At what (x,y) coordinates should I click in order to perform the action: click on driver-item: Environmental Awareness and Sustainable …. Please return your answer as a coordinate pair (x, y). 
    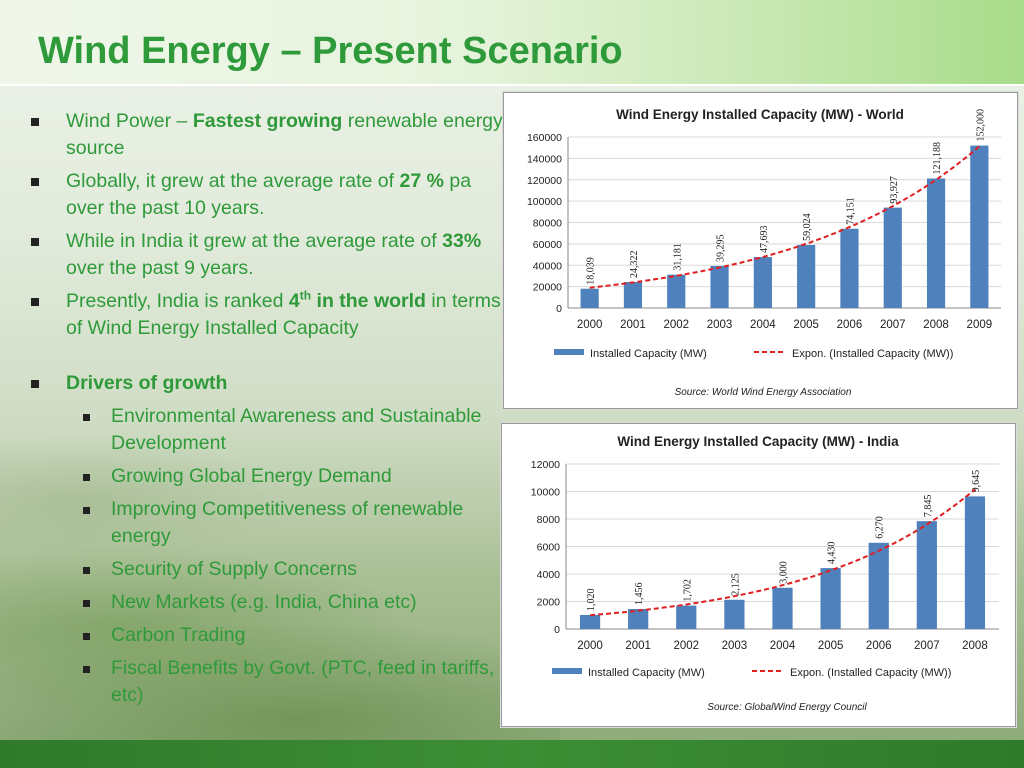
    Looking at the image, I should click on (266, 430).